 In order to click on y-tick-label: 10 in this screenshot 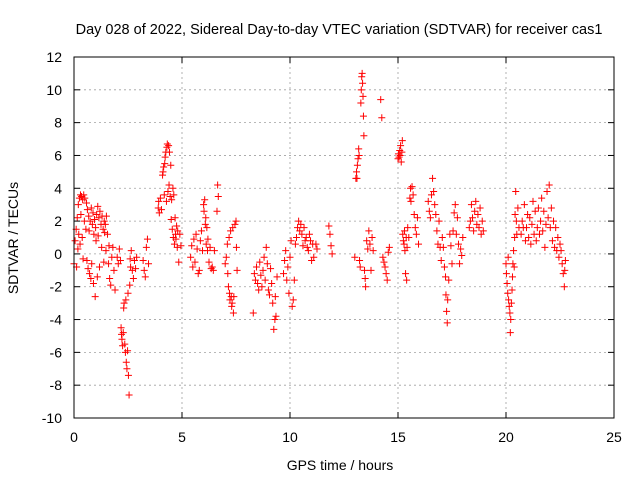, I will do `click(54, 90)`.